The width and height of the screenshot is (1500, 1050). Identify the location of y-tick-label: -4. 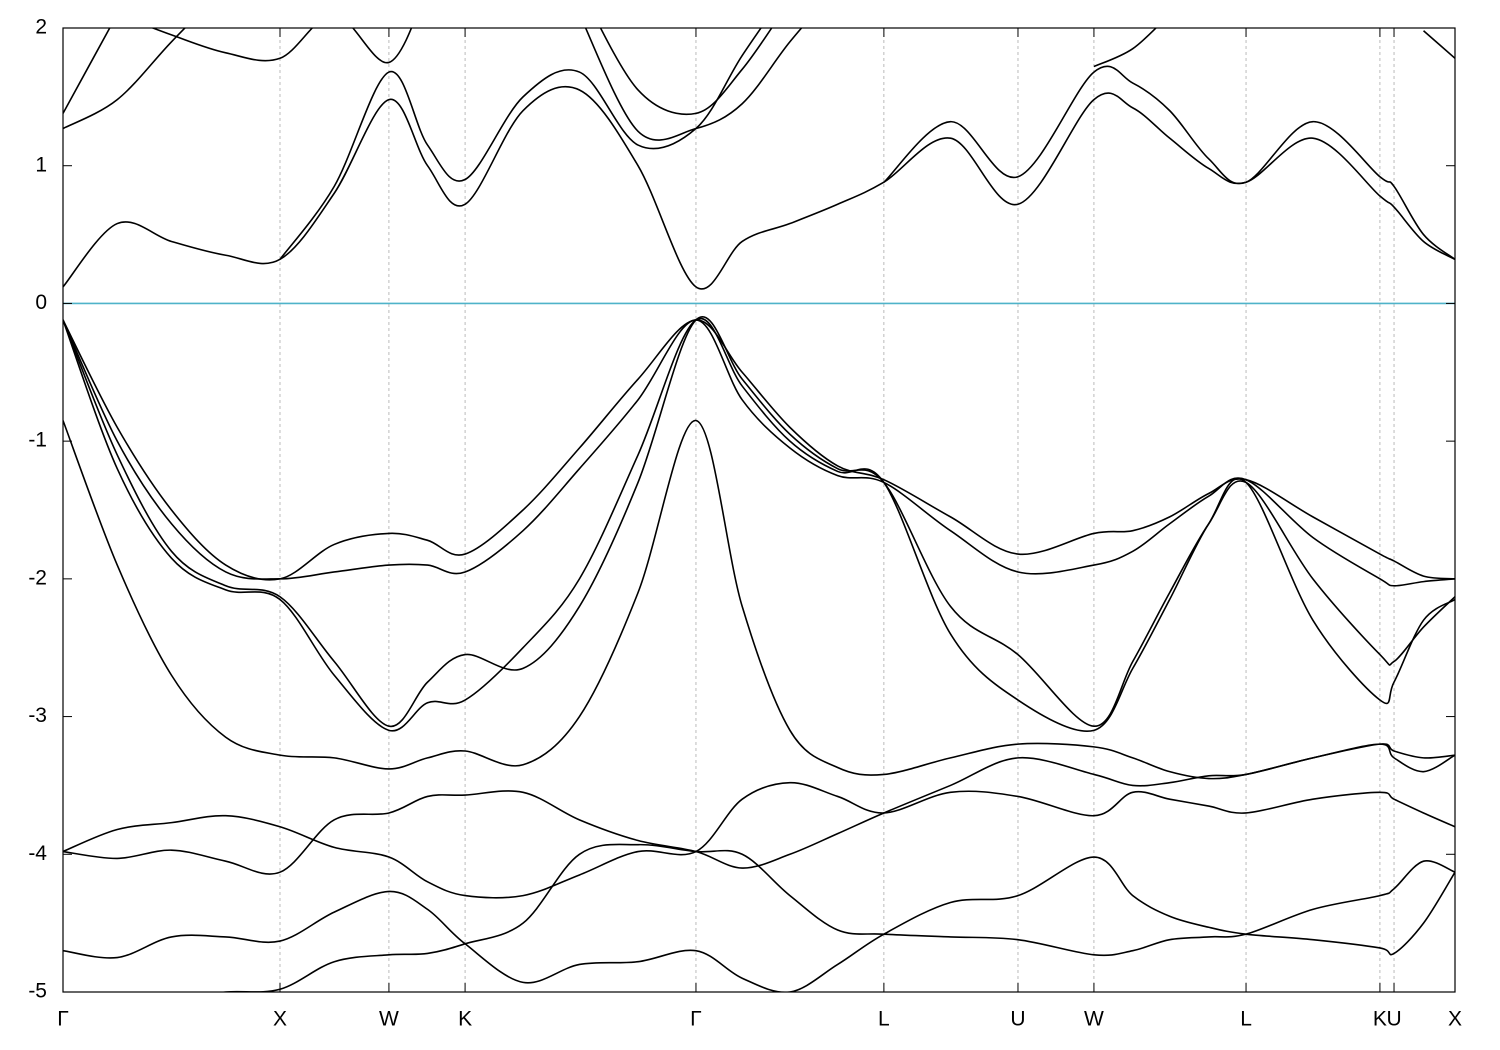
(37, 853).